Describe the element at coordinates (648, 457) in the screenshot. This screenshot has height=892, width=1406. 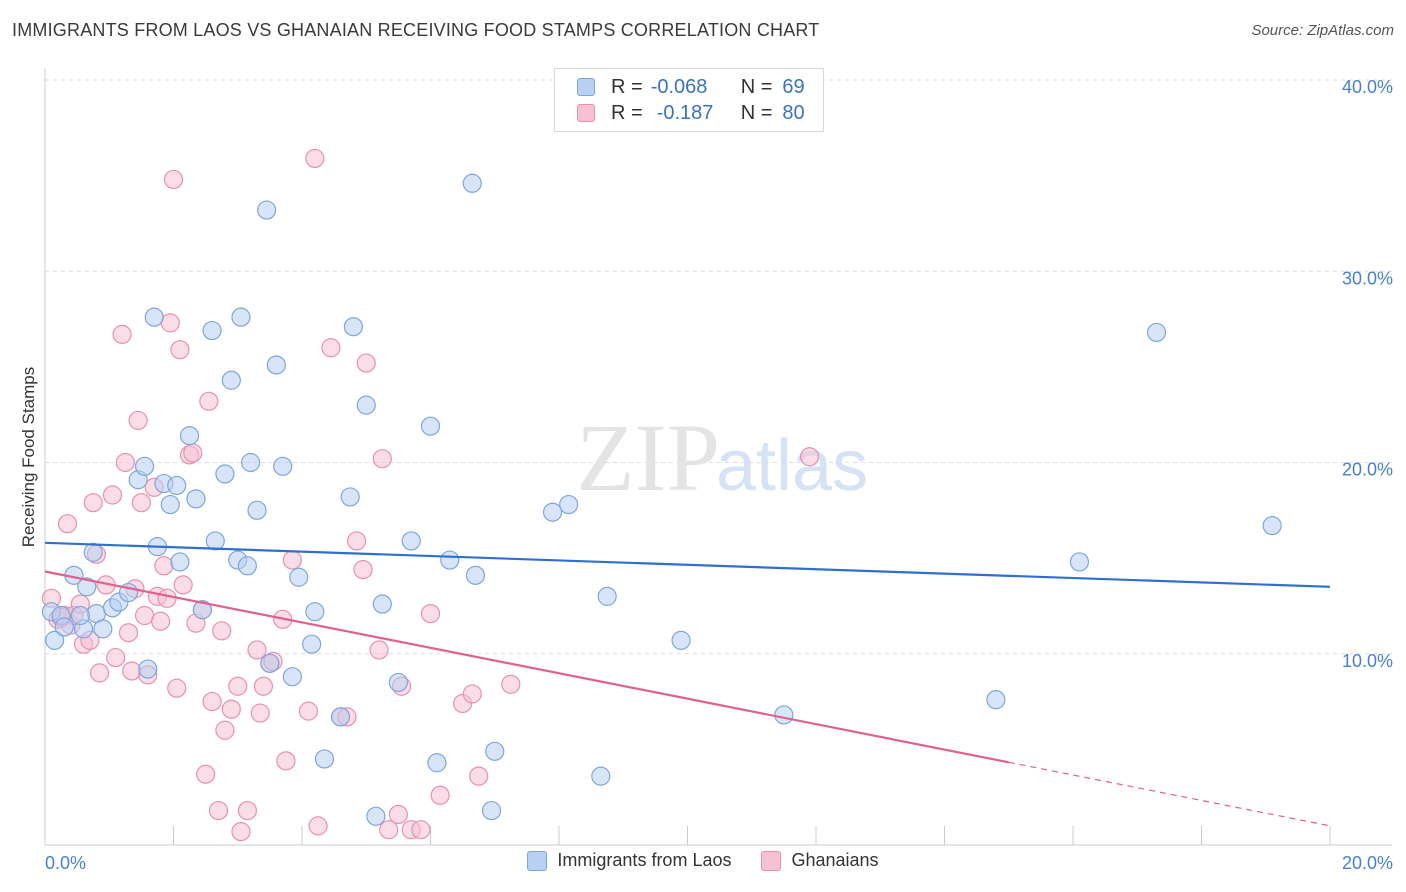
I see `watermark-zip: ZIP` at that location.